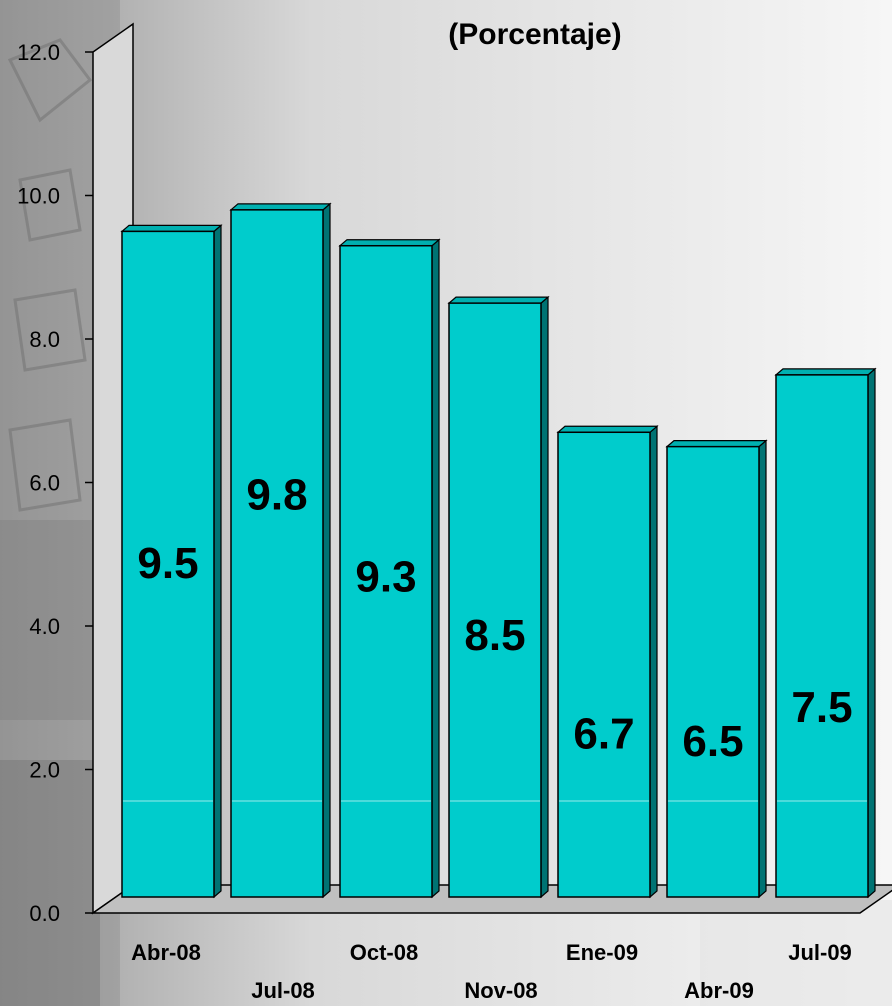 This screenshot has width=892, height=1006. What do you see at coordinates (385, 576) in the screenshot?
I see `data-label: 9.3` at bounding box center [385, 576].